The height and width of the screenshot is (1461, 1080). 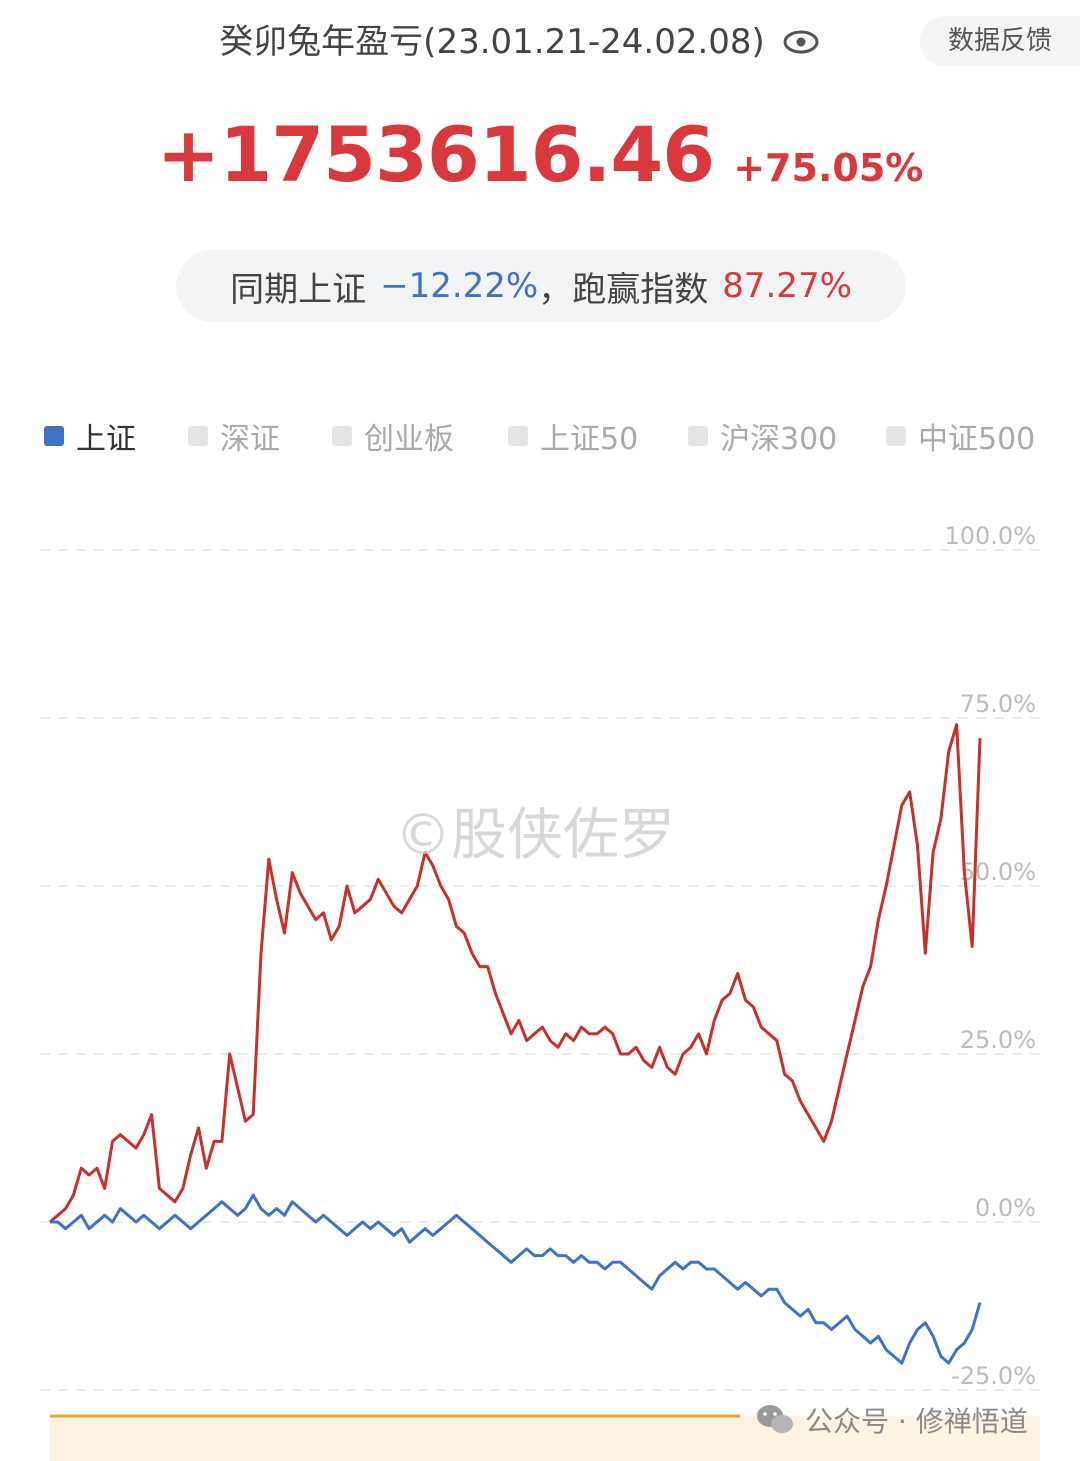 What do you see at coordinates (998, 704) in the screenshot?
I see `y-tick-label: 75.0%` at bounding box center [998, 704].